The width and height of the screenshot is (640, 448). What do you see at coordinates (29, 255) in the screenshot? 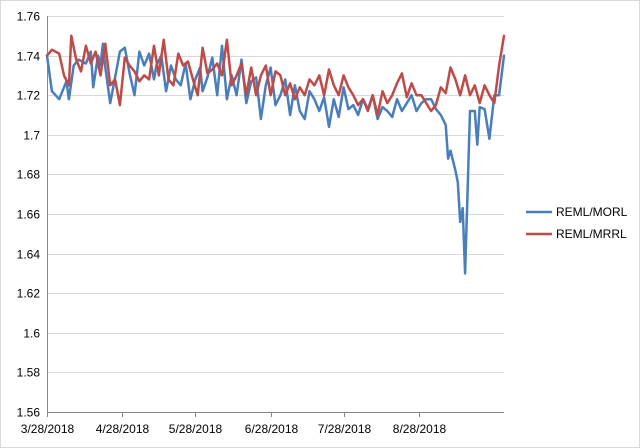
I see `y-tick-label: 1.64` at bounding box center [29, 255].